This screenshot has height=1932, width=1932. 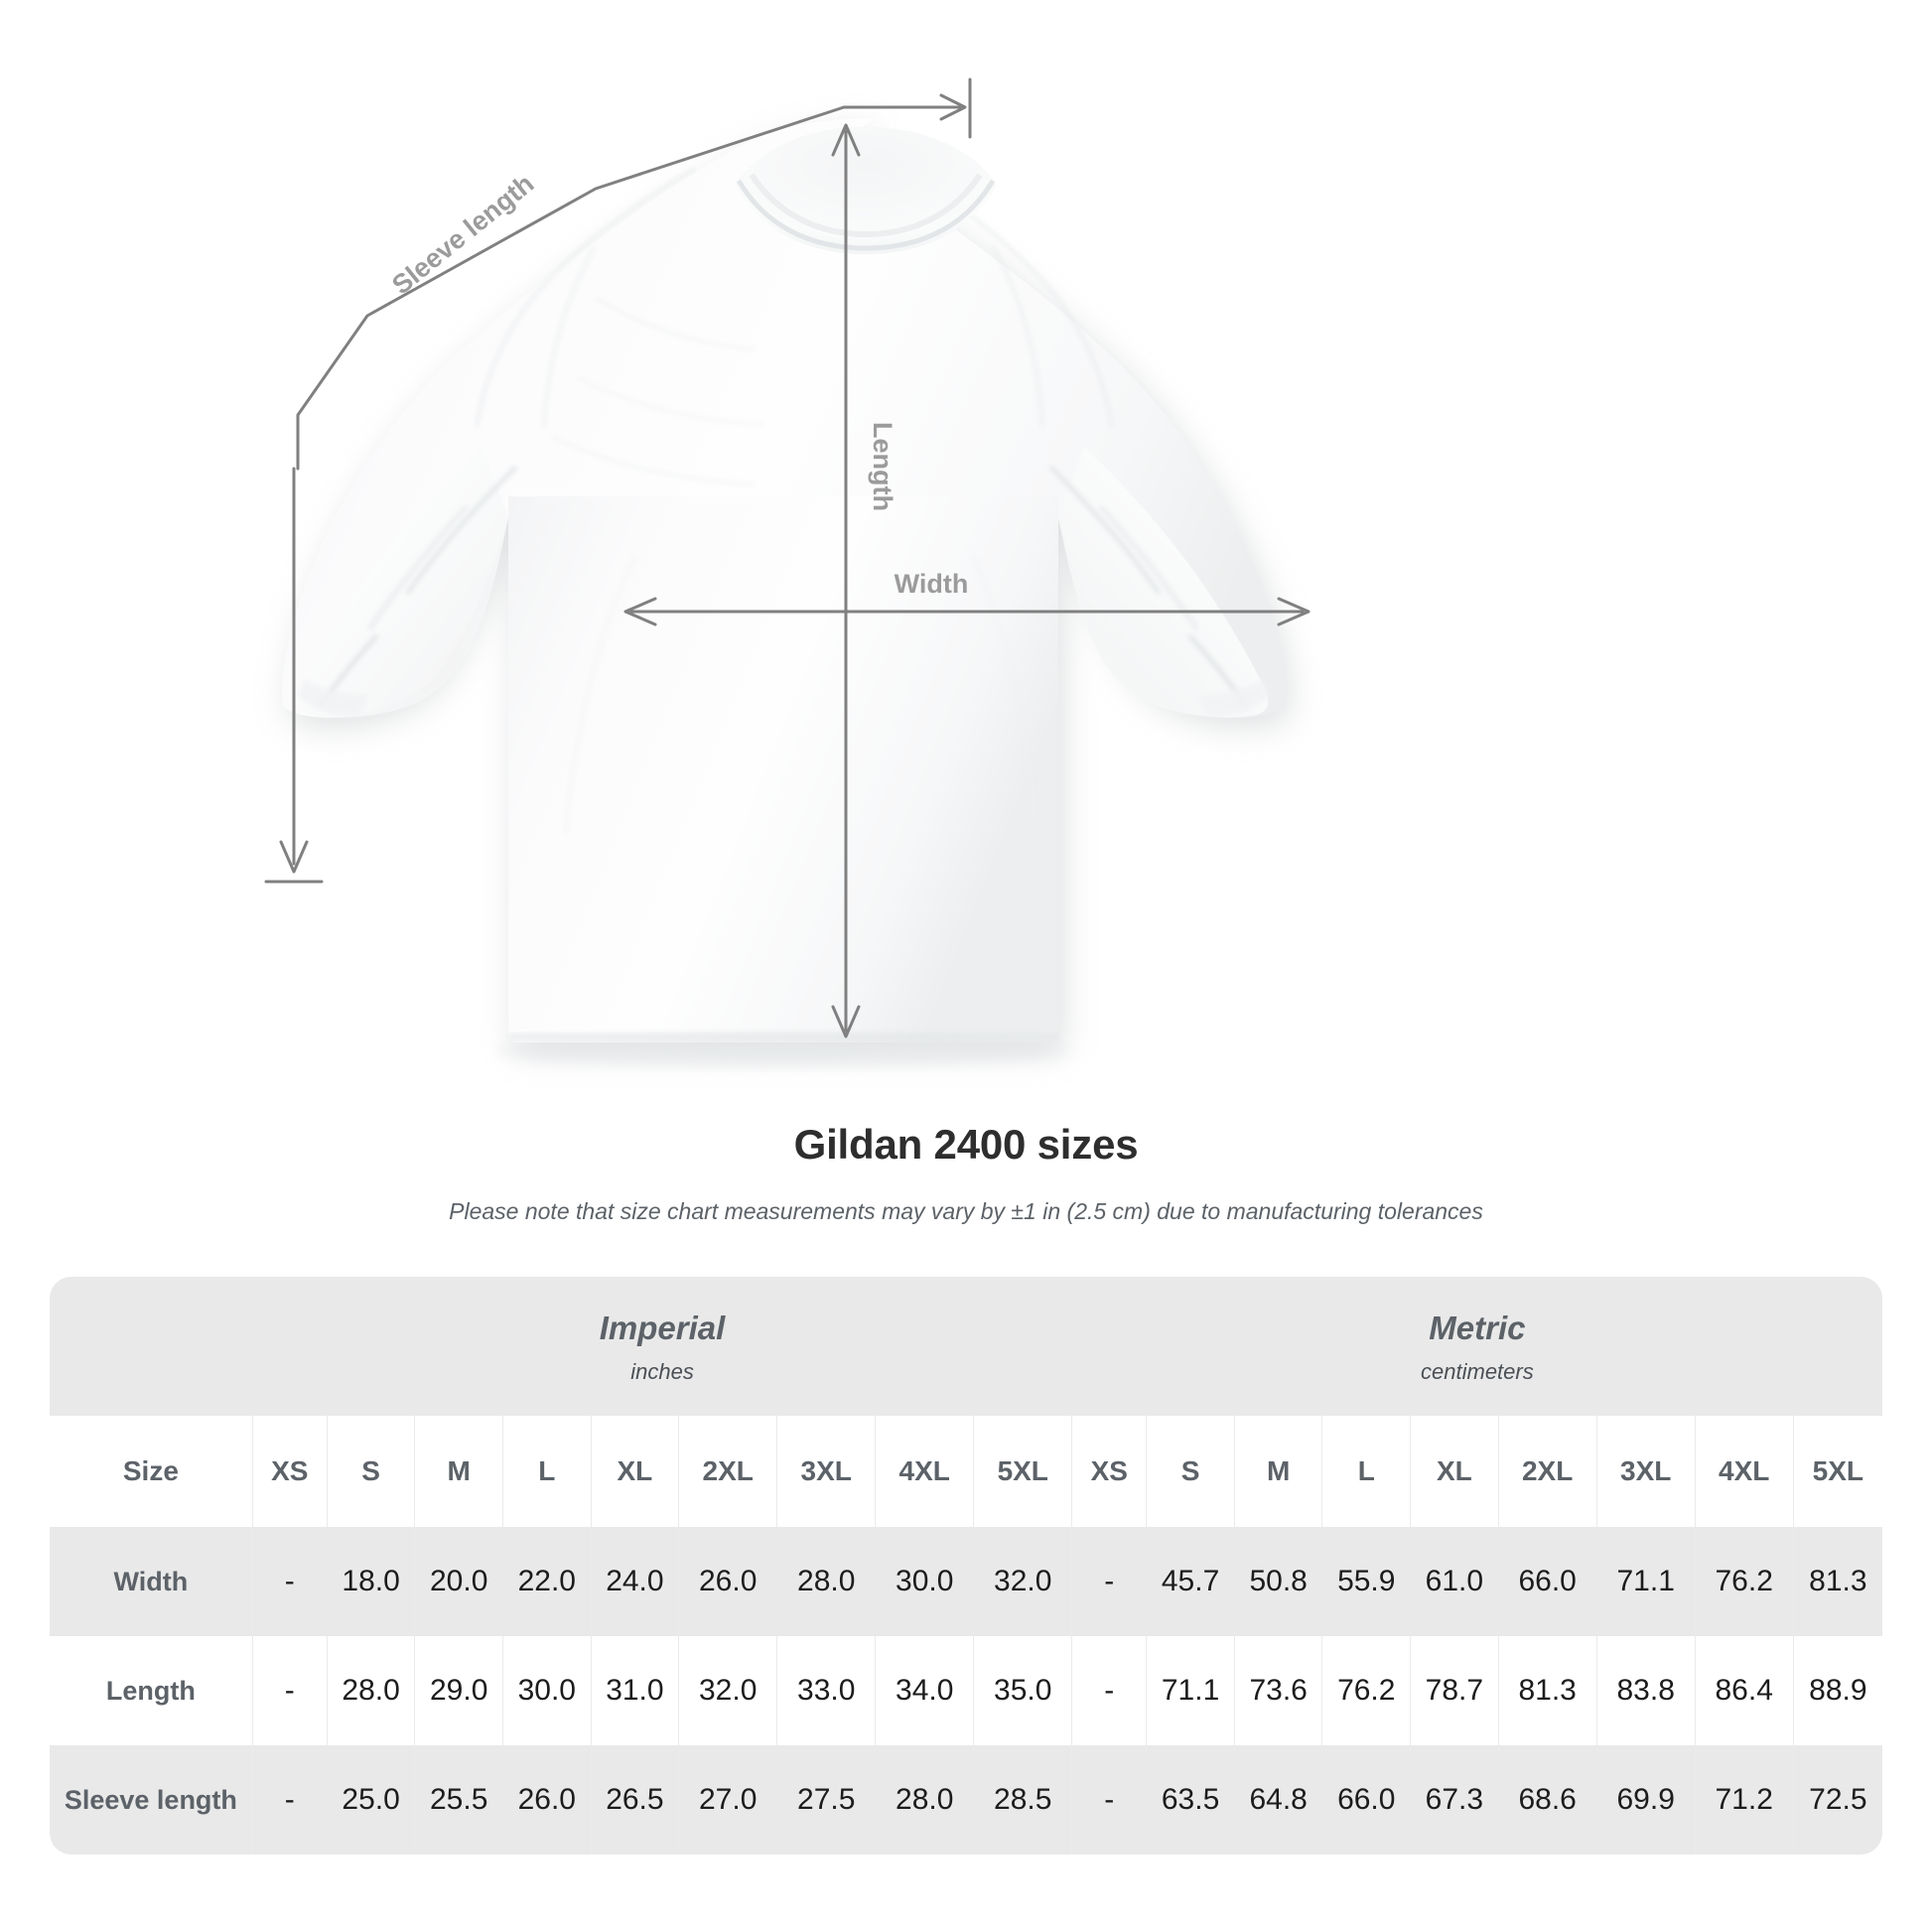 I want to click on cell-length-metric-l: 76.2, so click(x=1366, y=1690).